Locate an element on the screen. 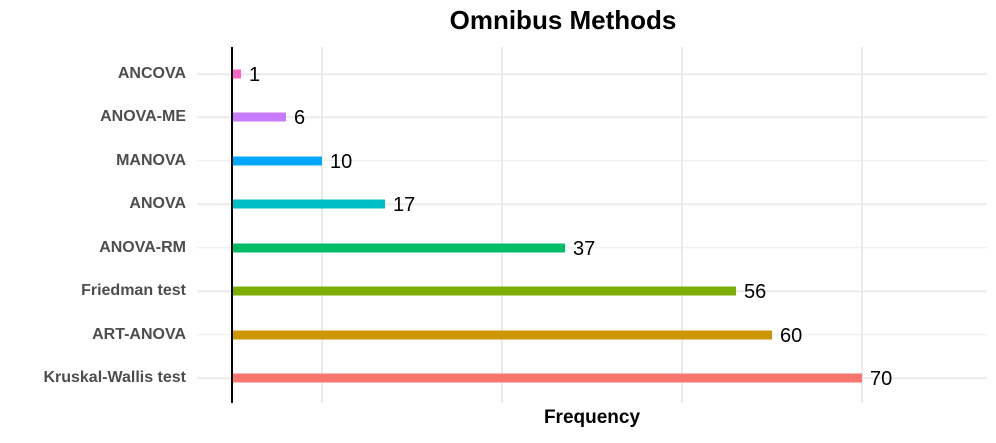 The width and height of the screenshot is (996, 443). bar-ancova is located at coordinates (236, 74).